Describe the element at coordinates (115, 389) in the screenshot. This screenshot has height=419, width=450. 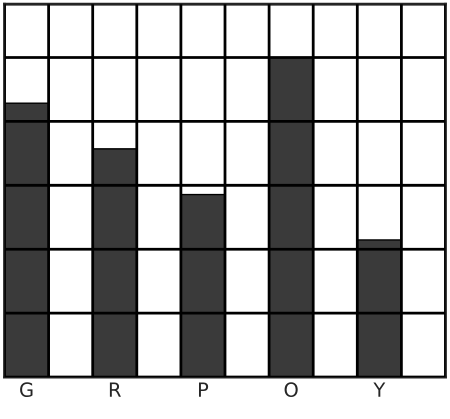
I see `x-tick-label: R` at that location.